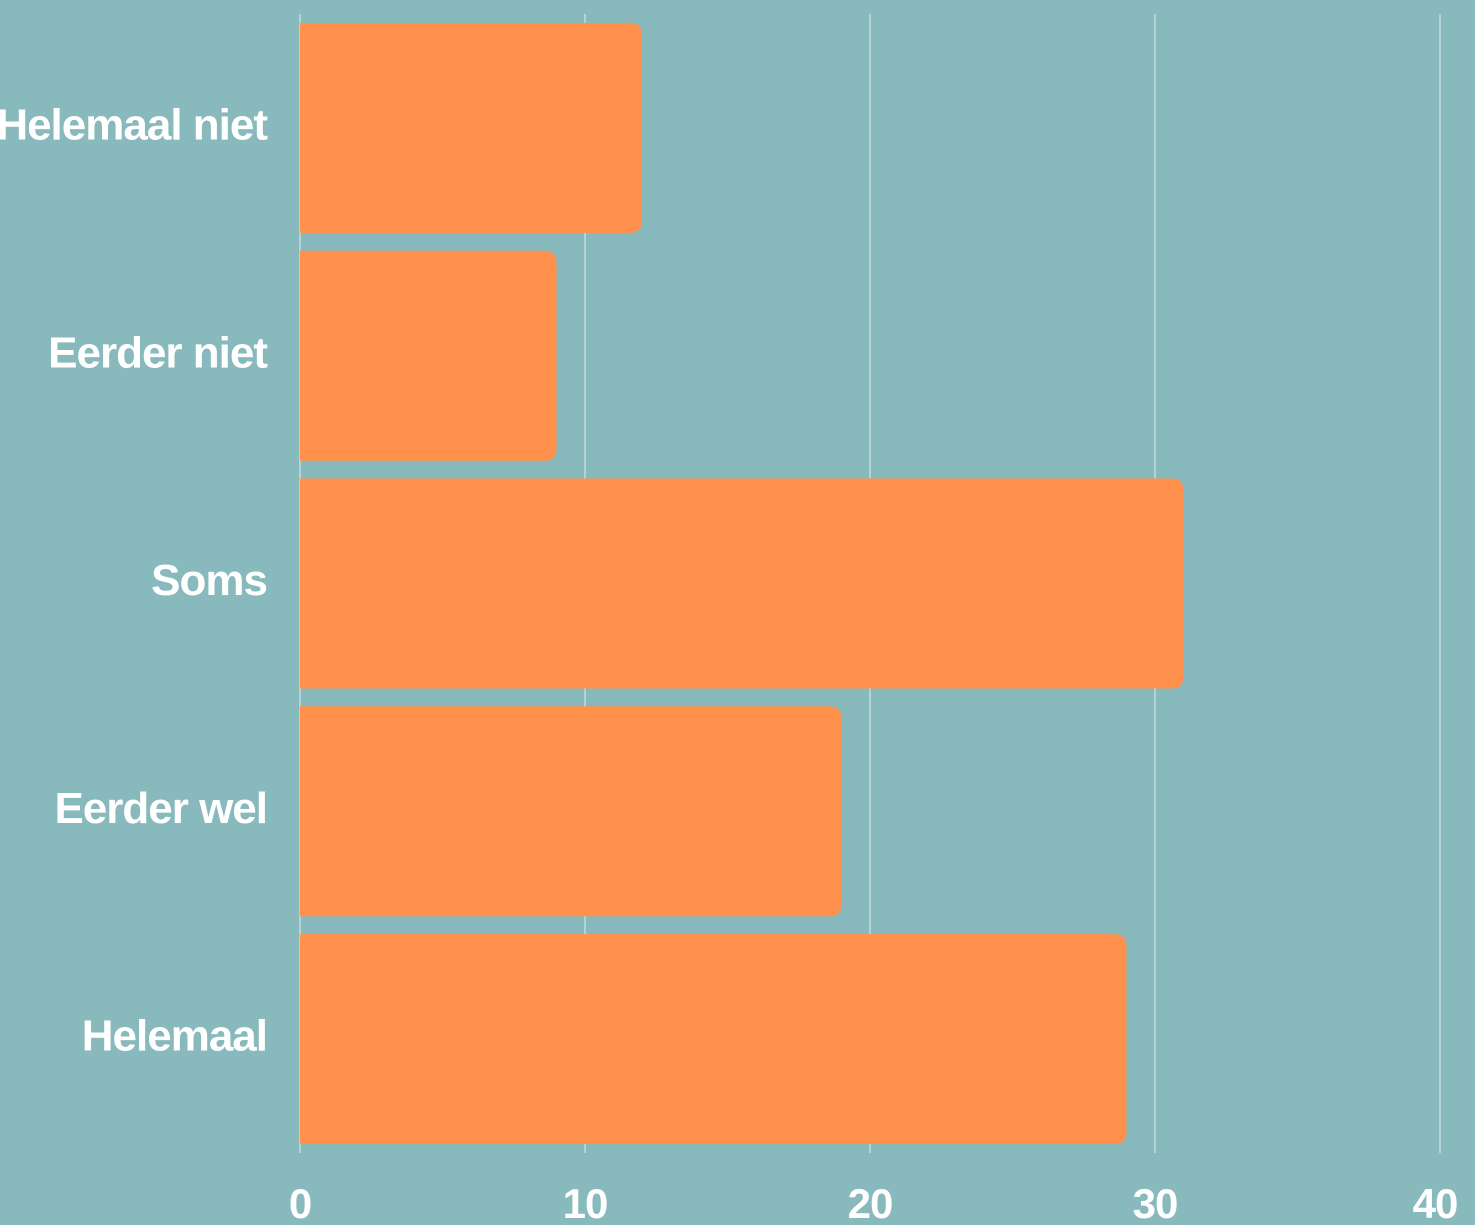  I want to click on category-label-eerder-wel: Eerder wel, so click(160, 808).